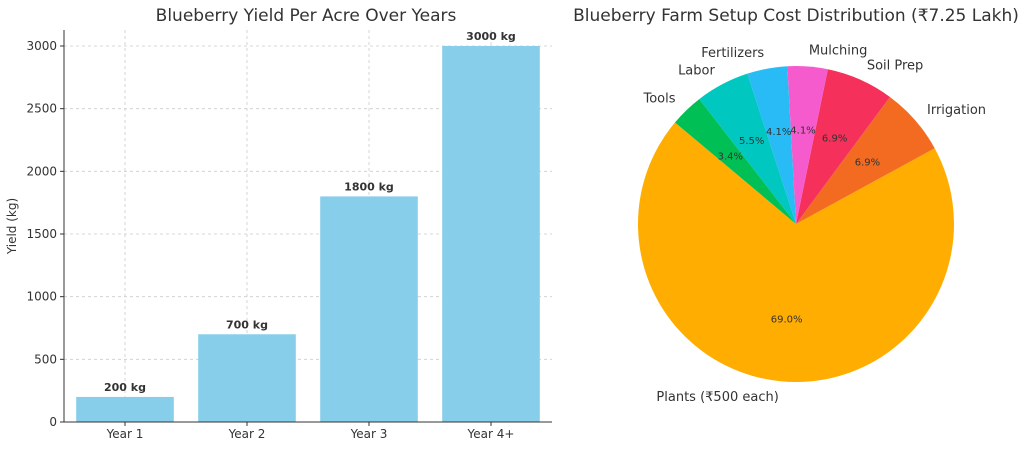 The width and height of the screenshot is (1024, 450). I want to click on y-tick-label: 2500, so click(41, 109).